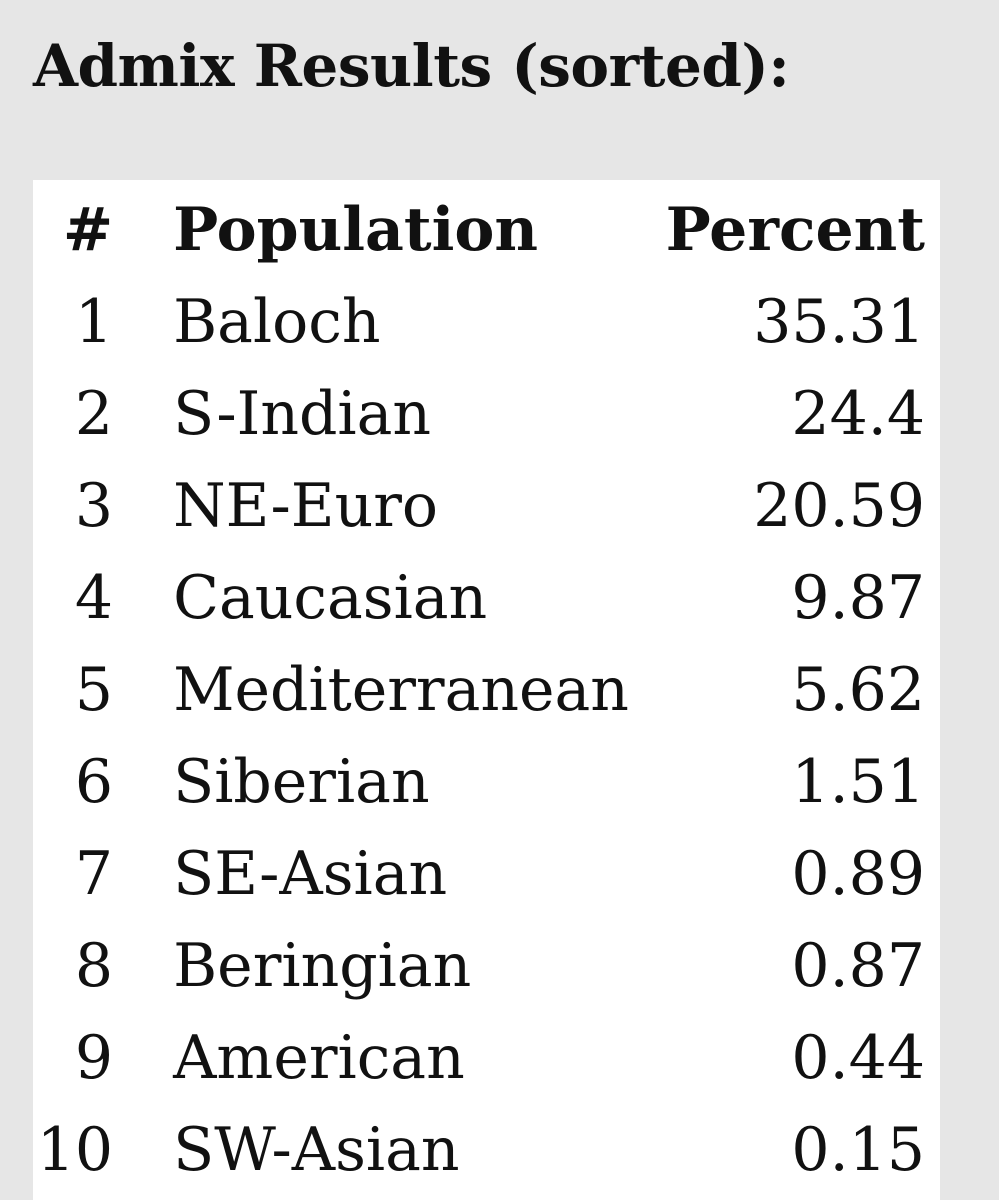  What do you see at coordinates (858, 414) in the screenshot?
I see `percent-cell: 24.4` at bounding box center [858, 414].